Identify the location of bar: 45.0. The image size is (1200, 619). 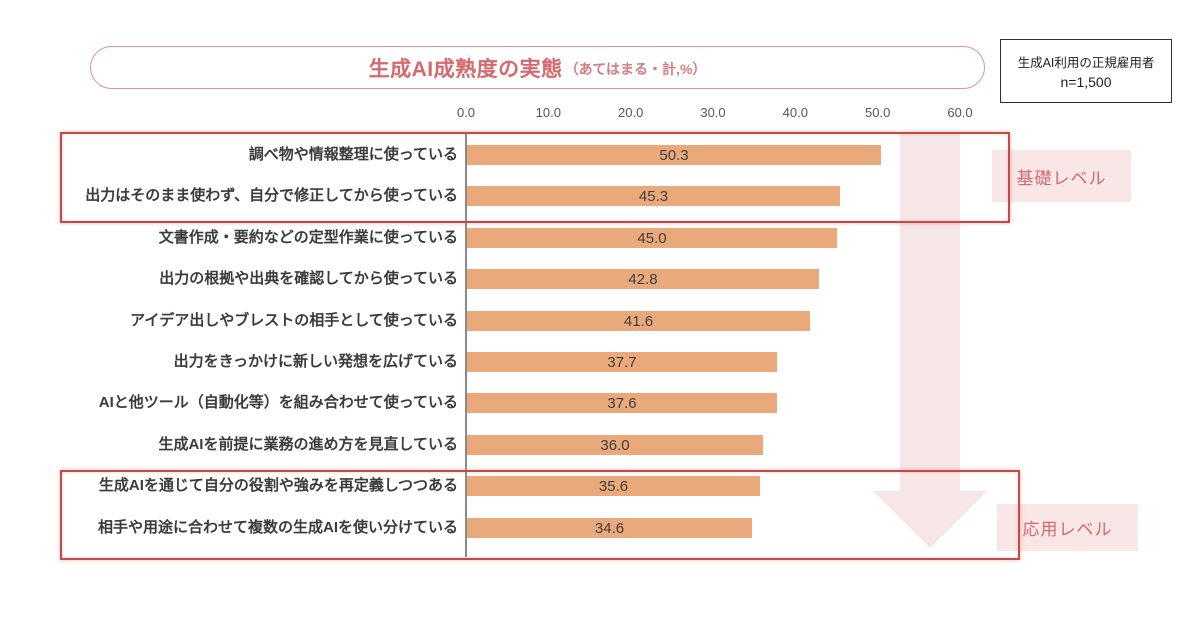
(652, 238).